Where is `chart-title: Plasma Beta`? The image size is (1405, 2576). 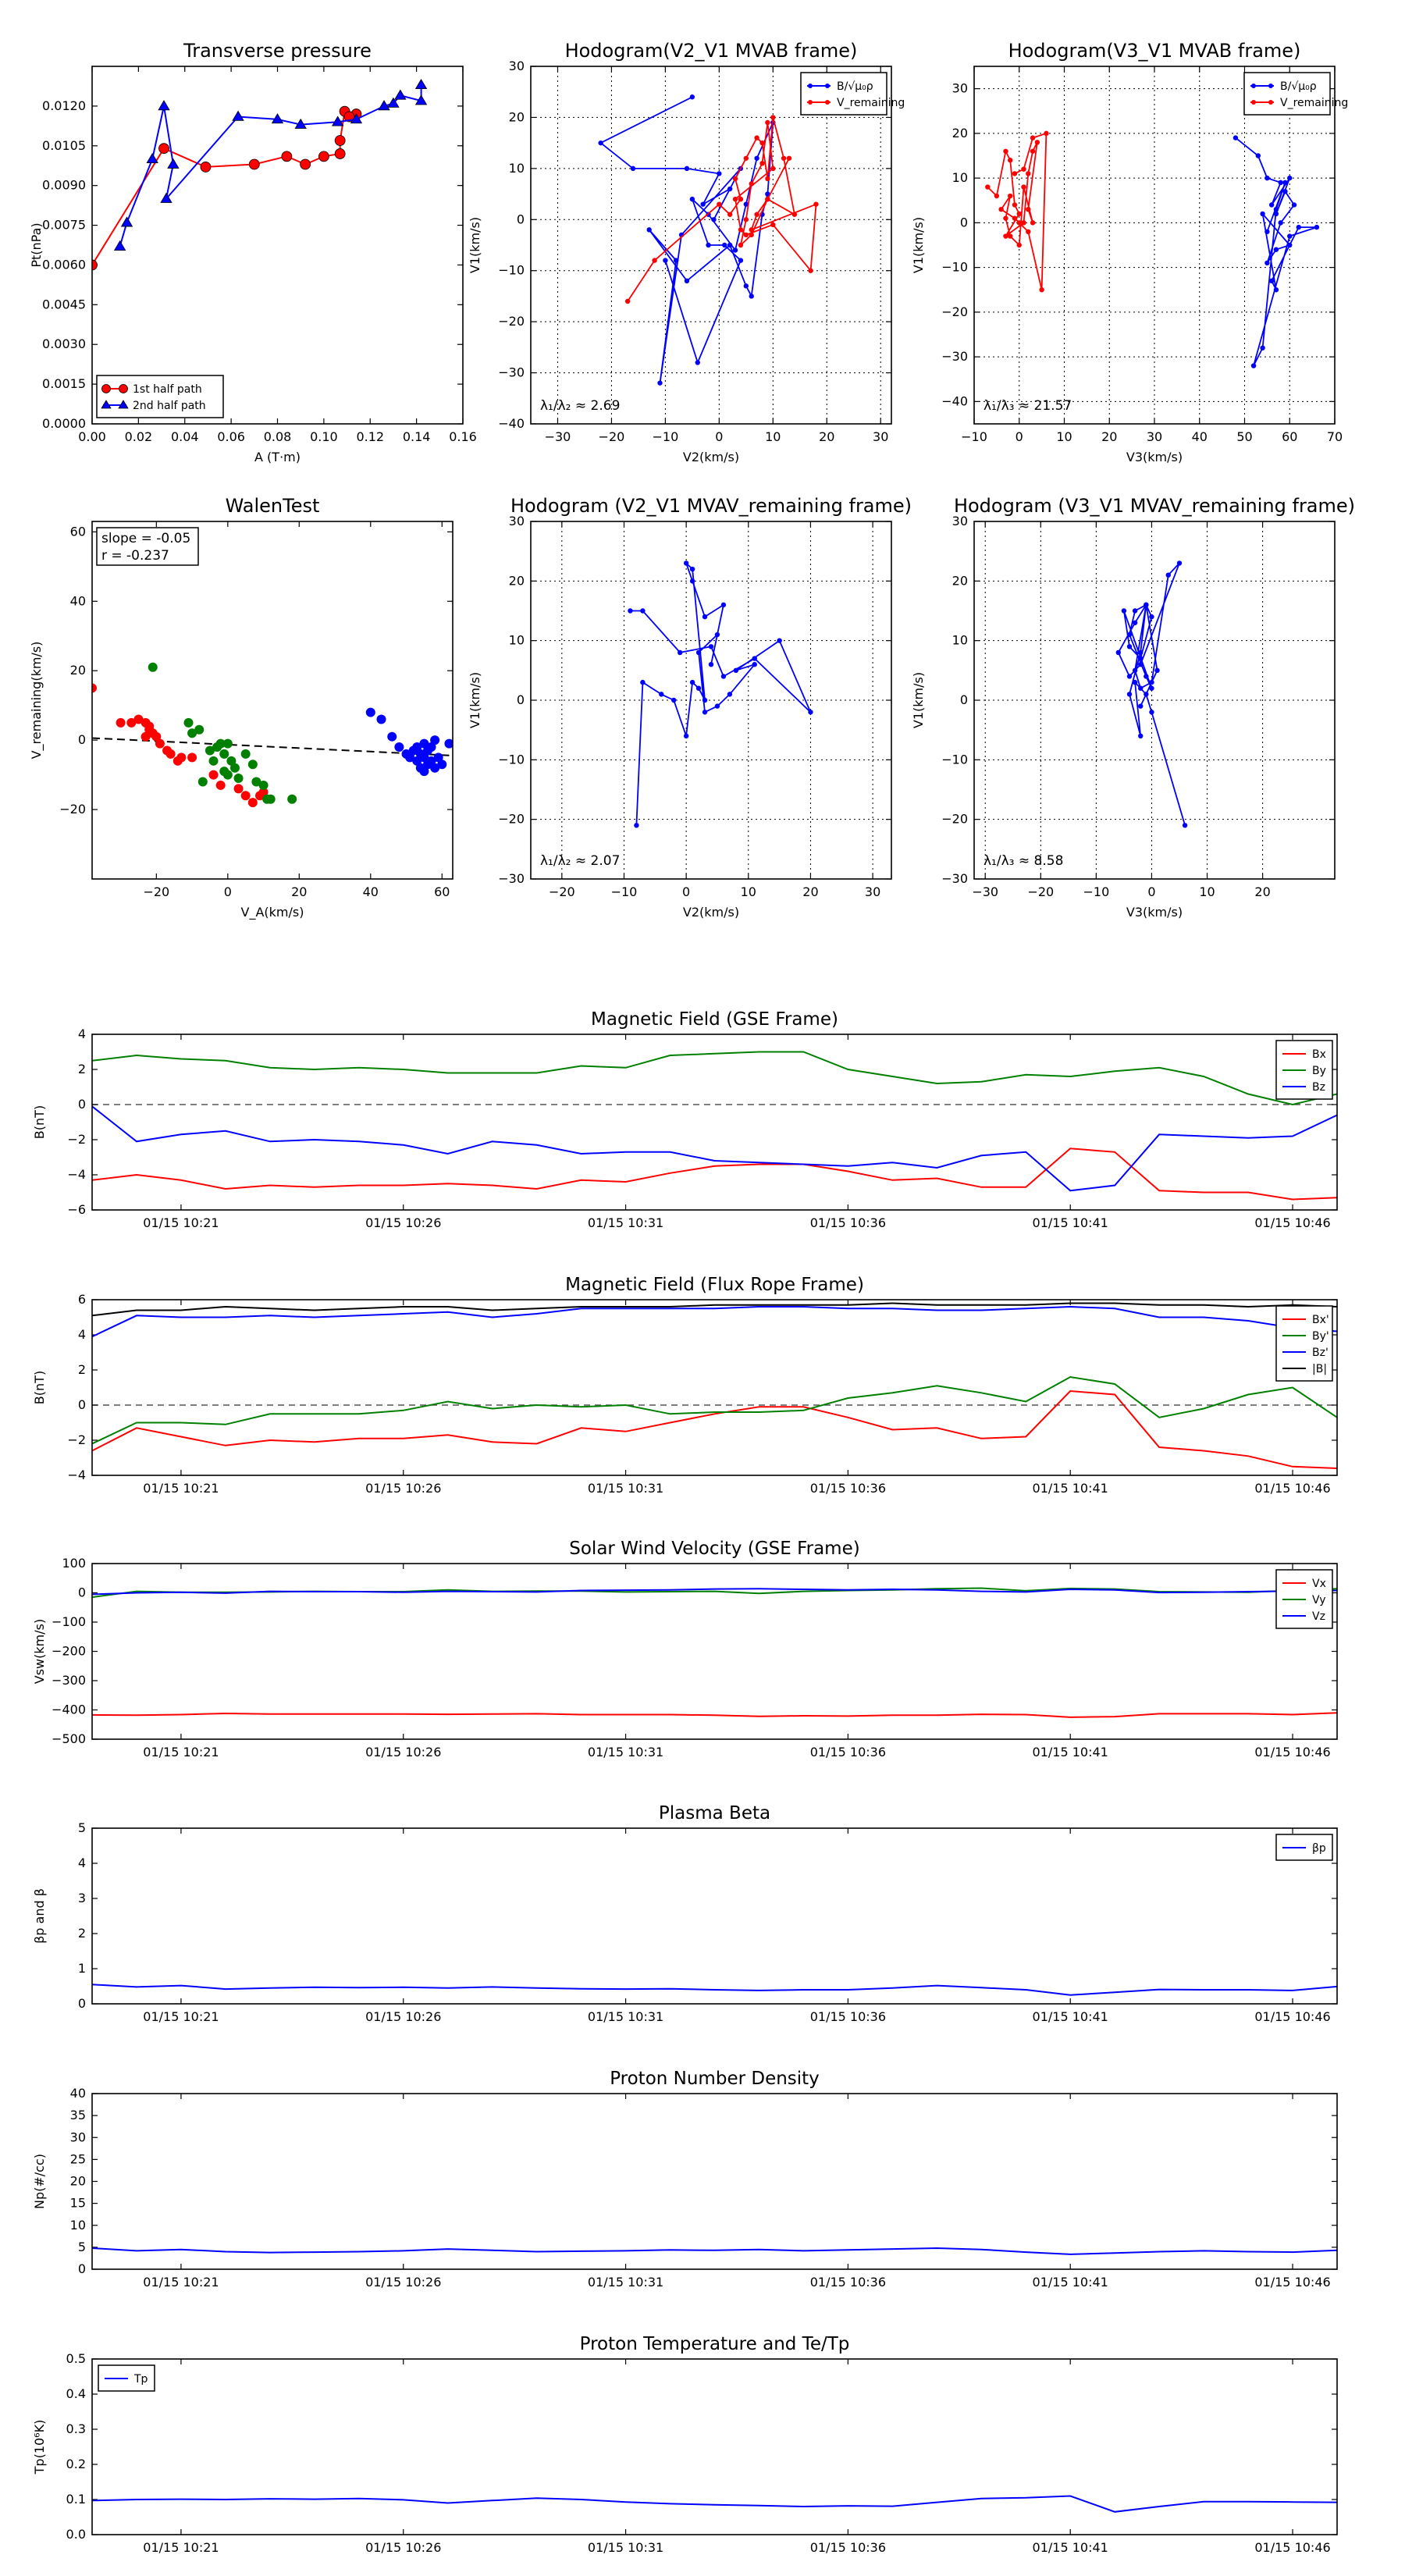
chart-title: Plasma Beta is located at coordinates (715, 1813).